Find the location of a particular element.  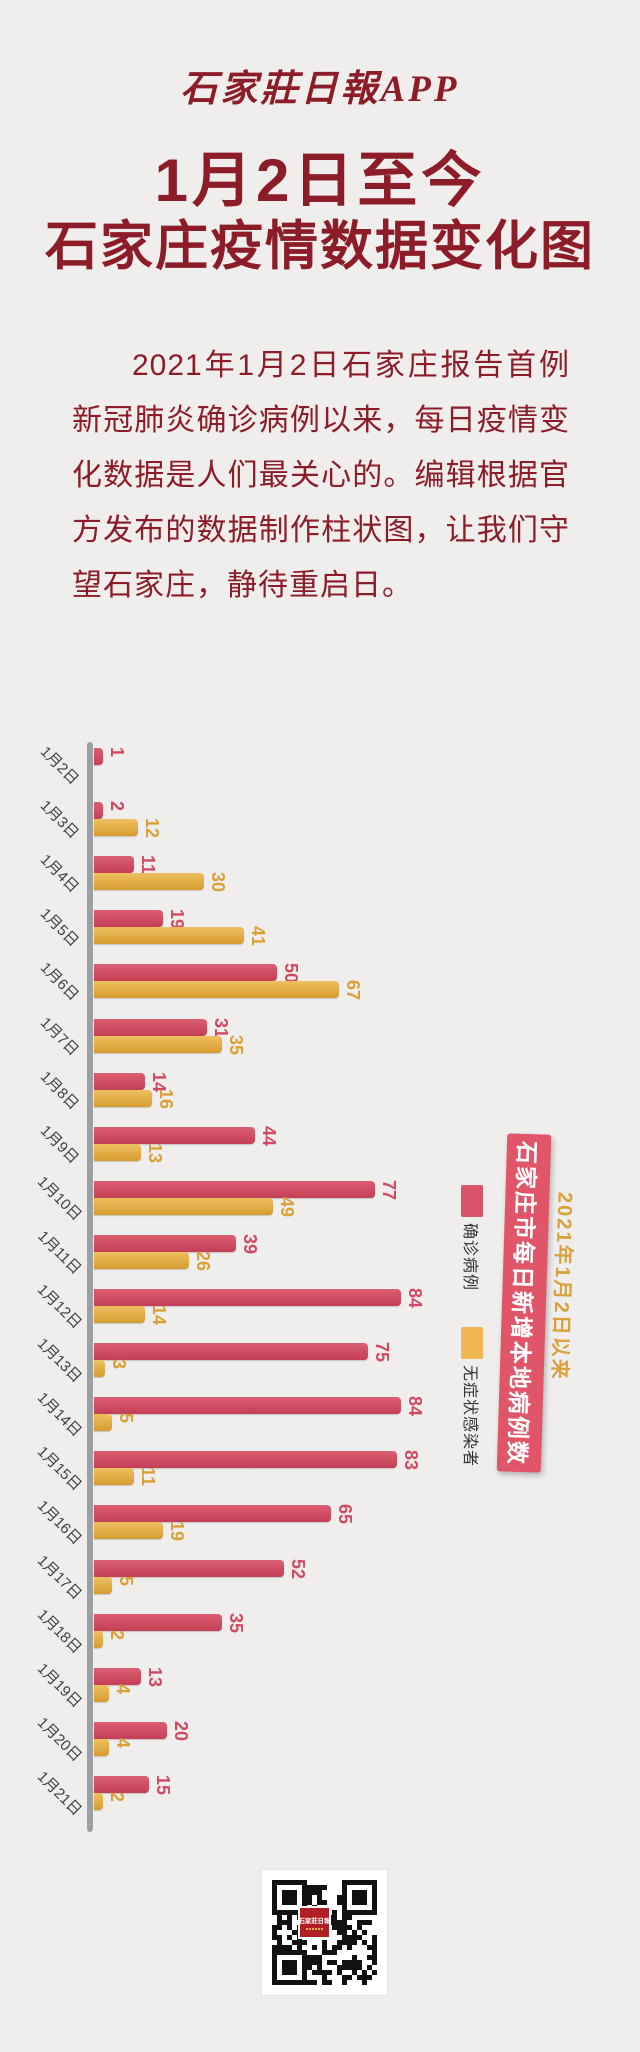

date-label: 1月16日 is located at coordinates (59, 1523).